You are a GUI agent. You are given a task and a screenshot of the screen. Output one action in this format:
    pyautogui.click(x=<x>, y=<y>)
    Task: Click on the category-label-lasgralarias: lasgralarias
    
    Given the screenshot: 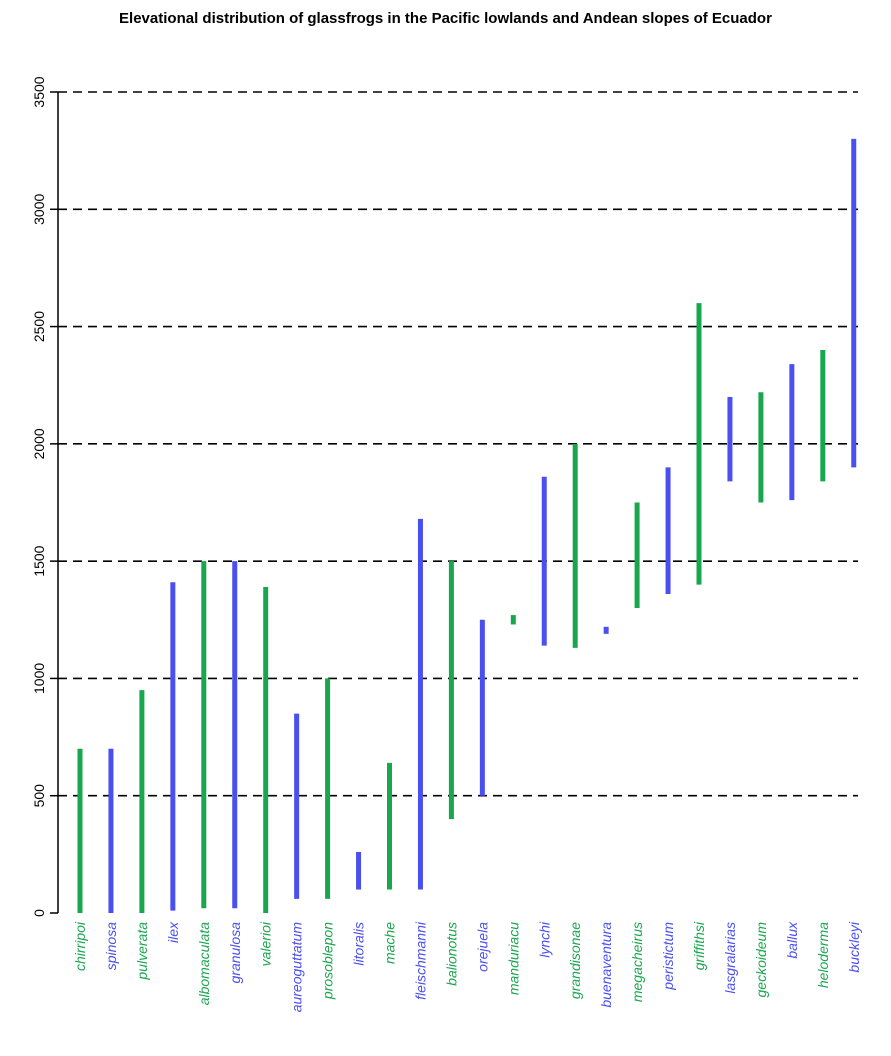 What is the action you would take?
    pyautogui.click(x=730, y=958)
    